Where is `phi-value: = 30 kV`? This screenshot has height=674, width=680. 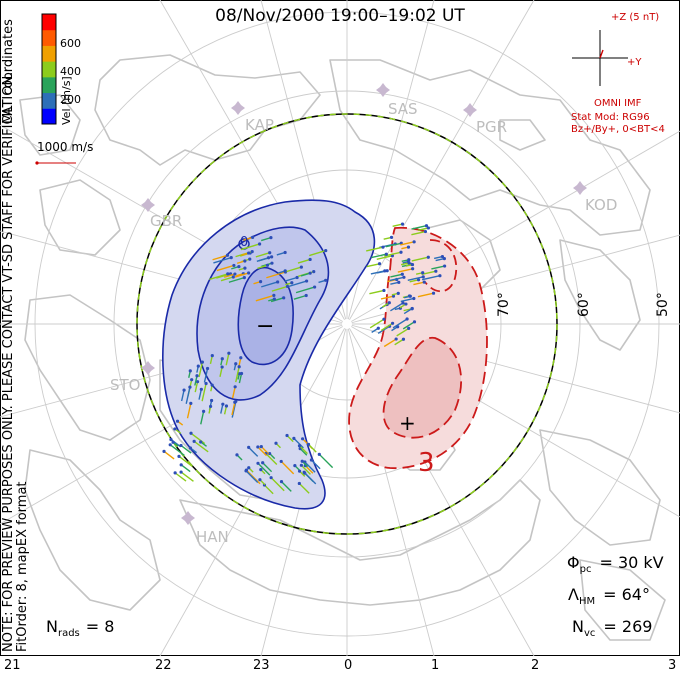
phi-value: = 30 kV is located at coordinates (631, 562).